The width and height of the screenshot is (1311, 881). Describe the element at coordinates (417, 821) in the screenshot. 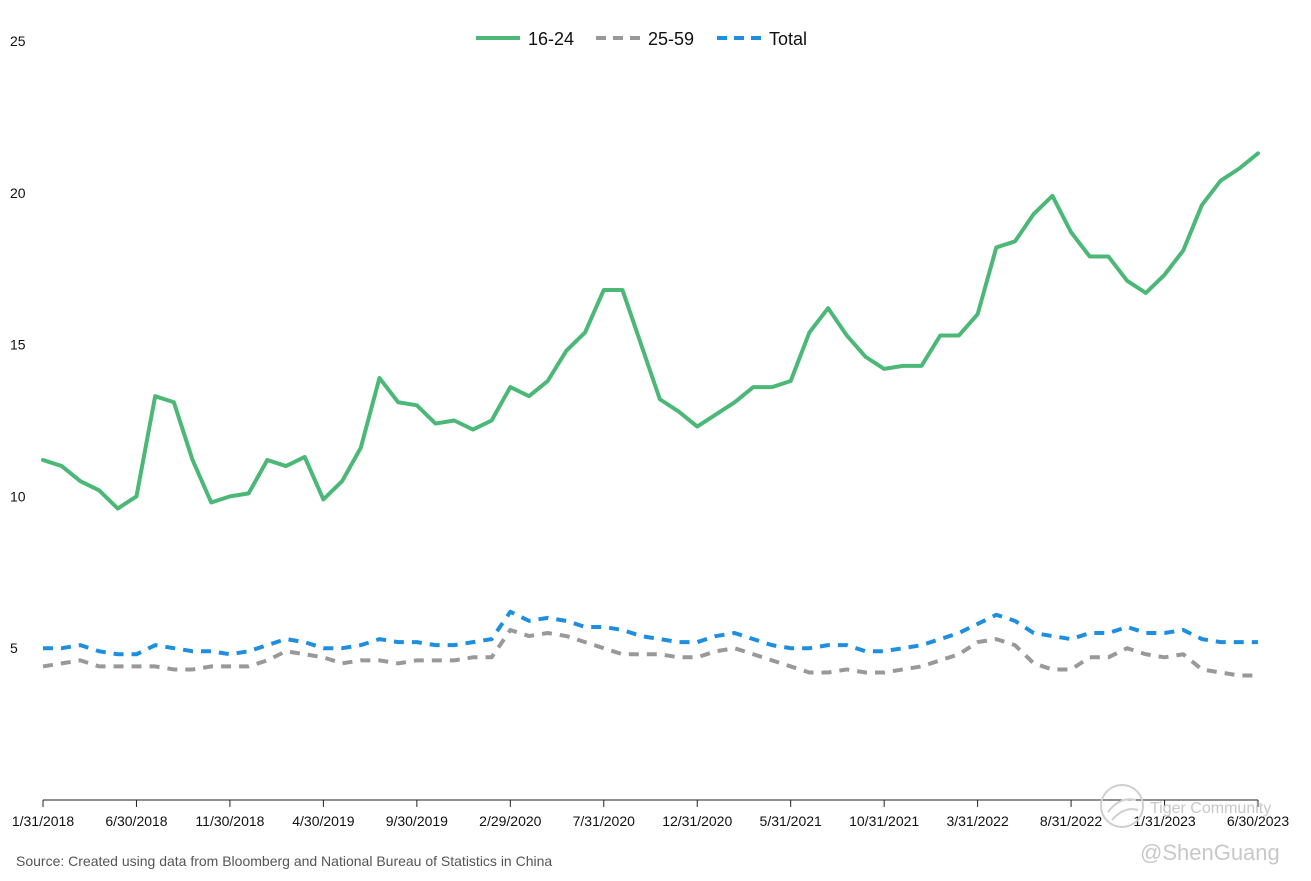

I see `x-tick-label: 9/30/2019` at that location.